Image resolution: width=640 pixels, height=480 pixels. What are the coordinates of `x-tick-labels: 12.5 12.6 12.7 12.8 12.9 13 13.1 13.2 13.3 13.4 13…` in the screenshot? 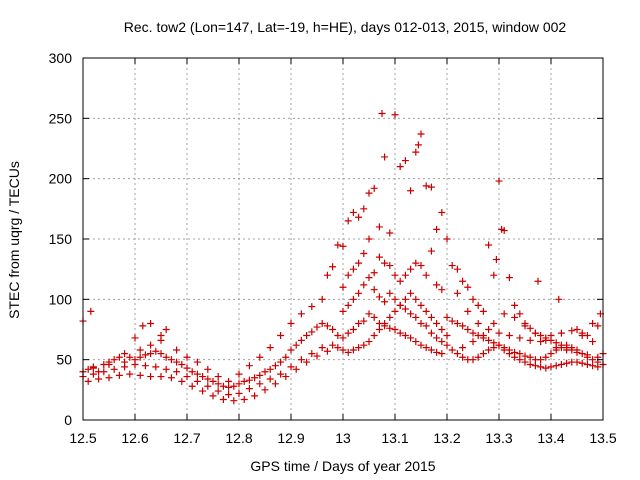 It's located at (342, 438).